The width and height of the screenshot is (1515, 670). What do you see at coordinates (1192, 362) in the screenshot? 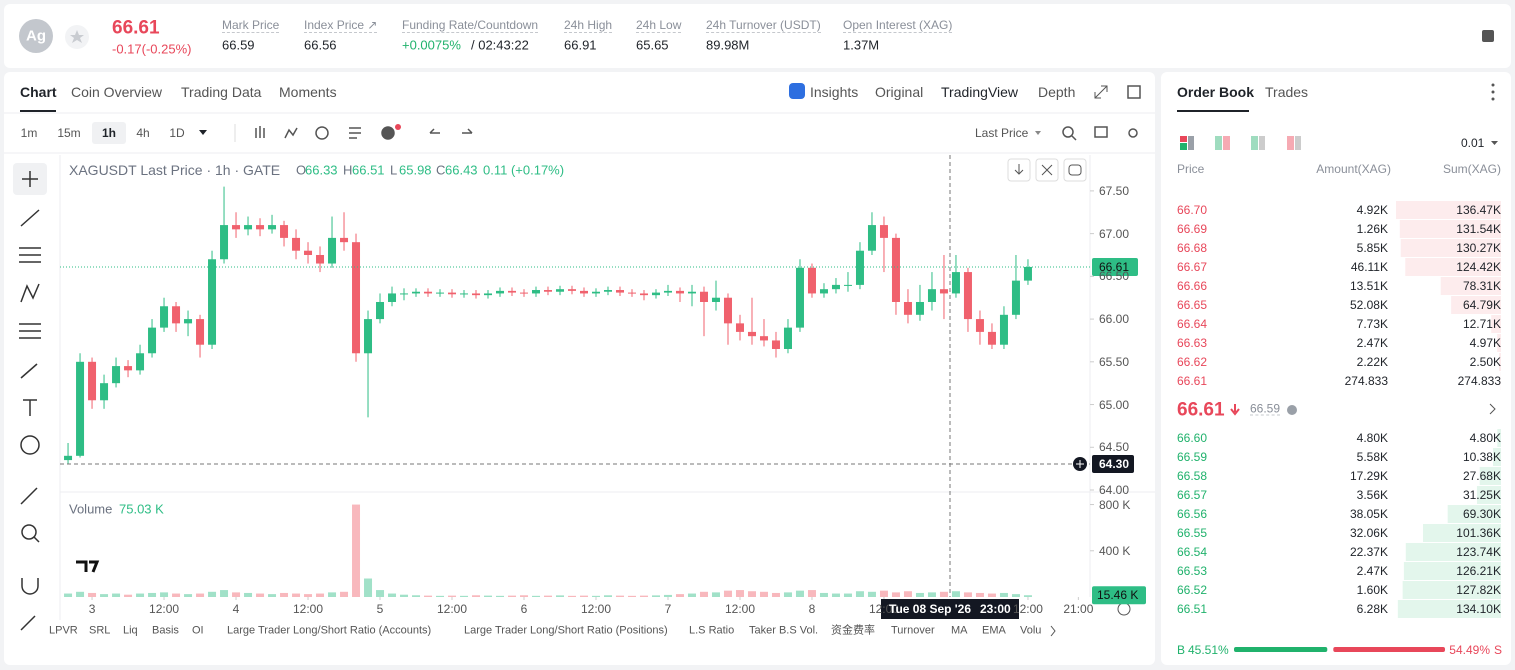
I see `book-price: 66.62` at bounding box center [1192, 362].